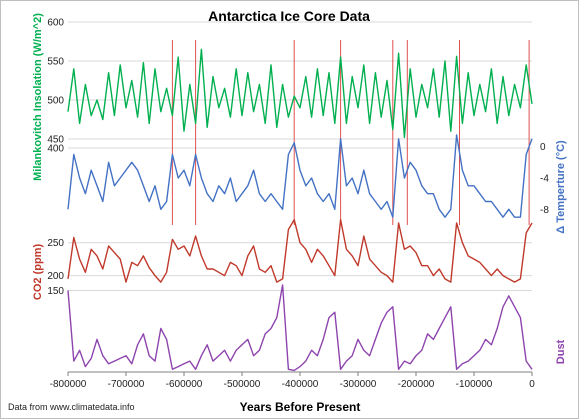 The image size is (579, 419). Describe the element at coordinates (358, 384) in the screenshot. I see `x-tick-label-5: -300000` at that location.